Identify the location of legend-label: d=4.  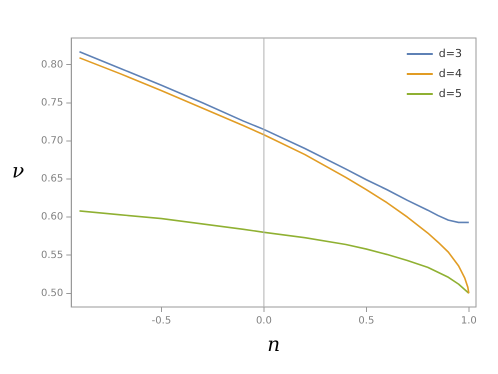
(450, 73).